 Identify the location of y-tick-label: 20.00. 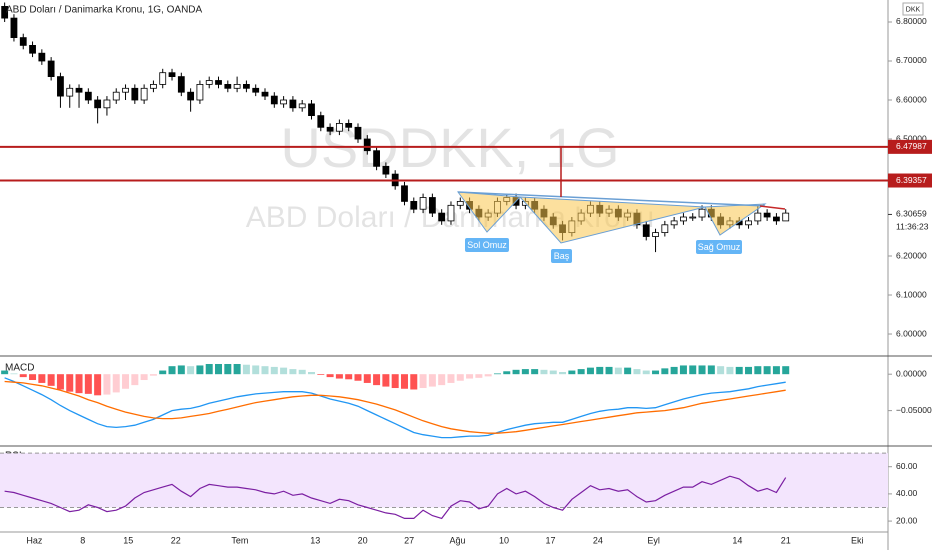
(907, 520).